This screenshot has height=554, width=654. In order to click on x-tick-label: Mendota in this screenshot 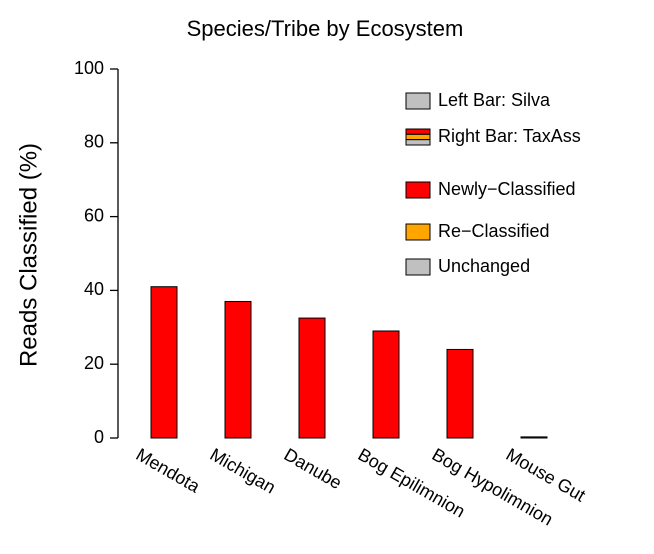, I will do `click(169, 470)`.